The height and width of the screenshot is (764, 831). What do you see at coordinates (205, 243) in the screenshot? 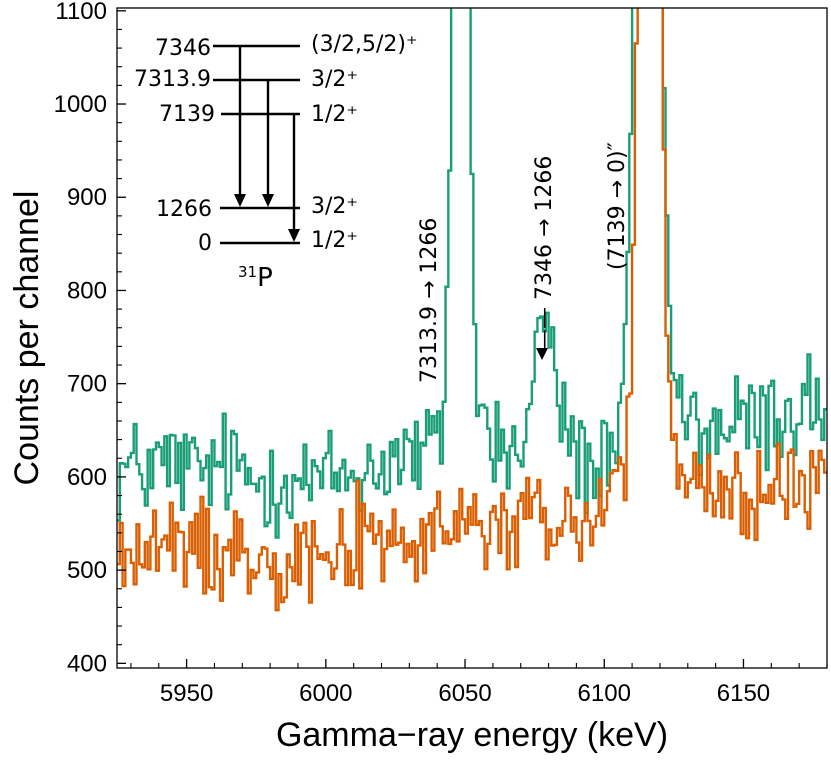
I see `level-energy-0: 0` at bounding box center [205, 243].